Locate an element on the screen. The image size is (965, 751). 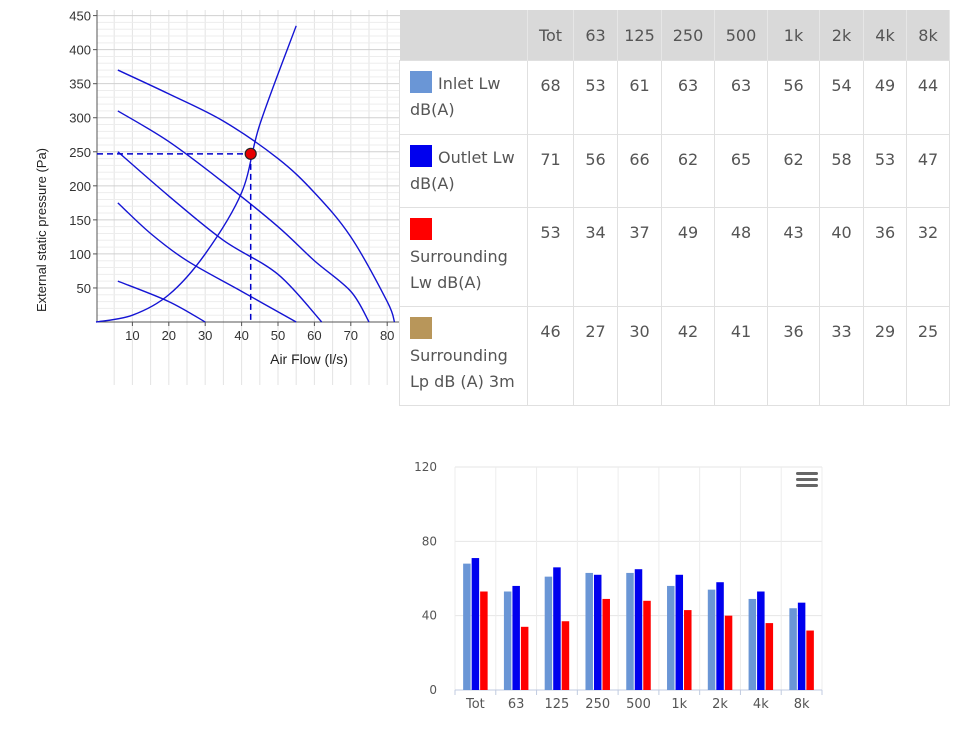
table-cell: 71 is located at coordinates (550, 171).